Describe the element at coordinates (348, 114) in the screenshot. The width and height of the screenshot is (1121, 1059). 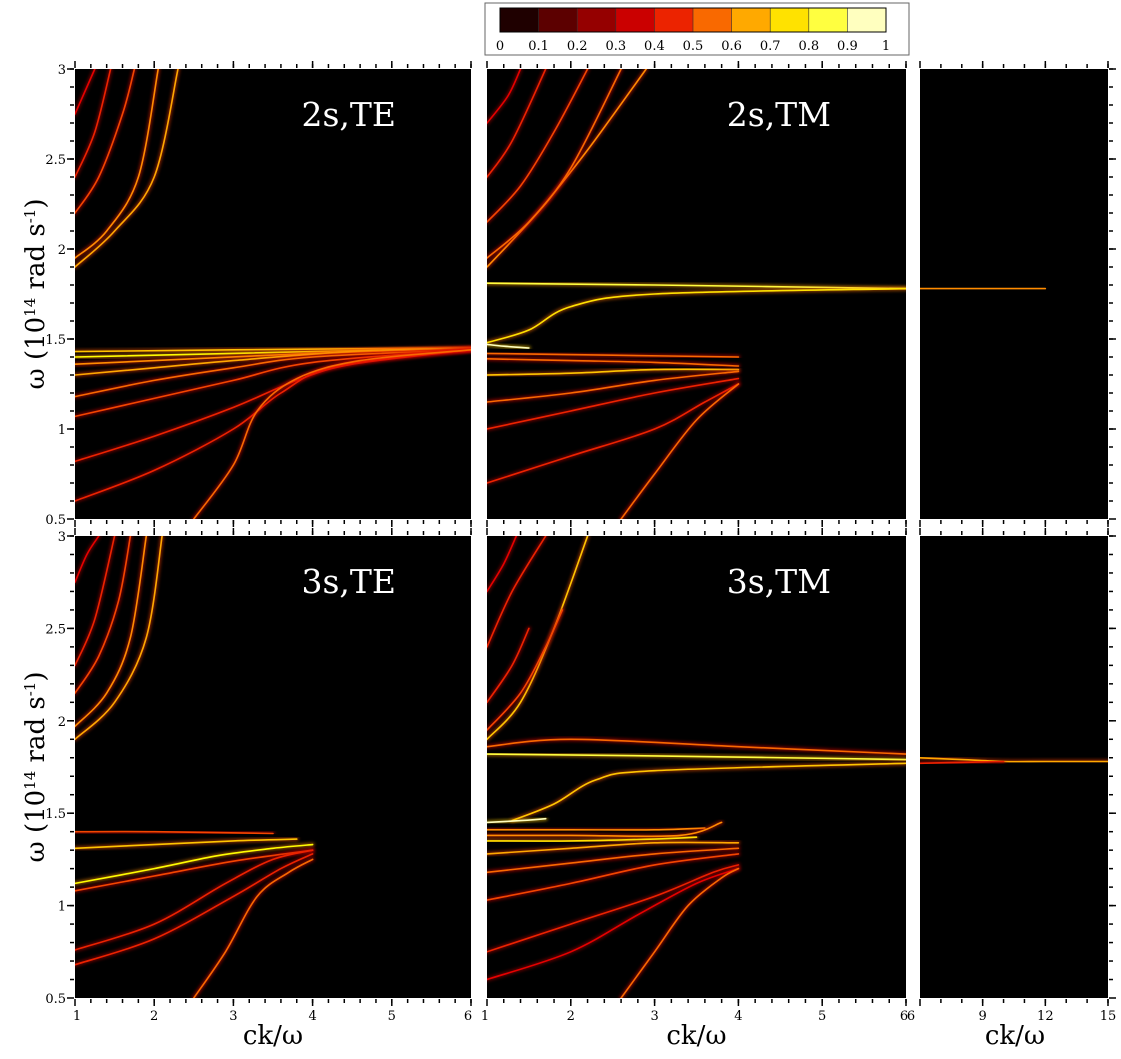
I see `panel-label: 2s,TE` at that location.